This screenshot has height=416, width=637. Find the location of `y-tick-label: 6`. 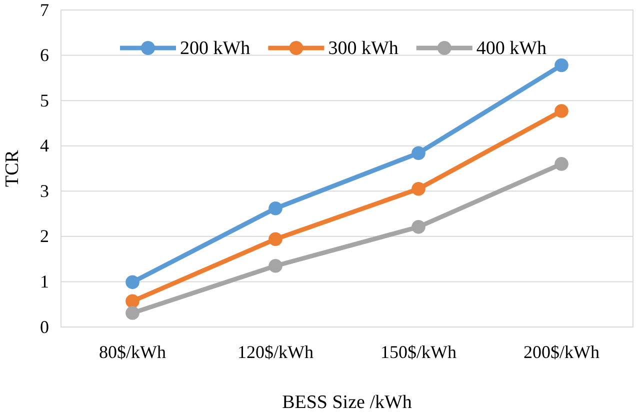

y-tick-label: 6 is located at coordinates (44, 55).